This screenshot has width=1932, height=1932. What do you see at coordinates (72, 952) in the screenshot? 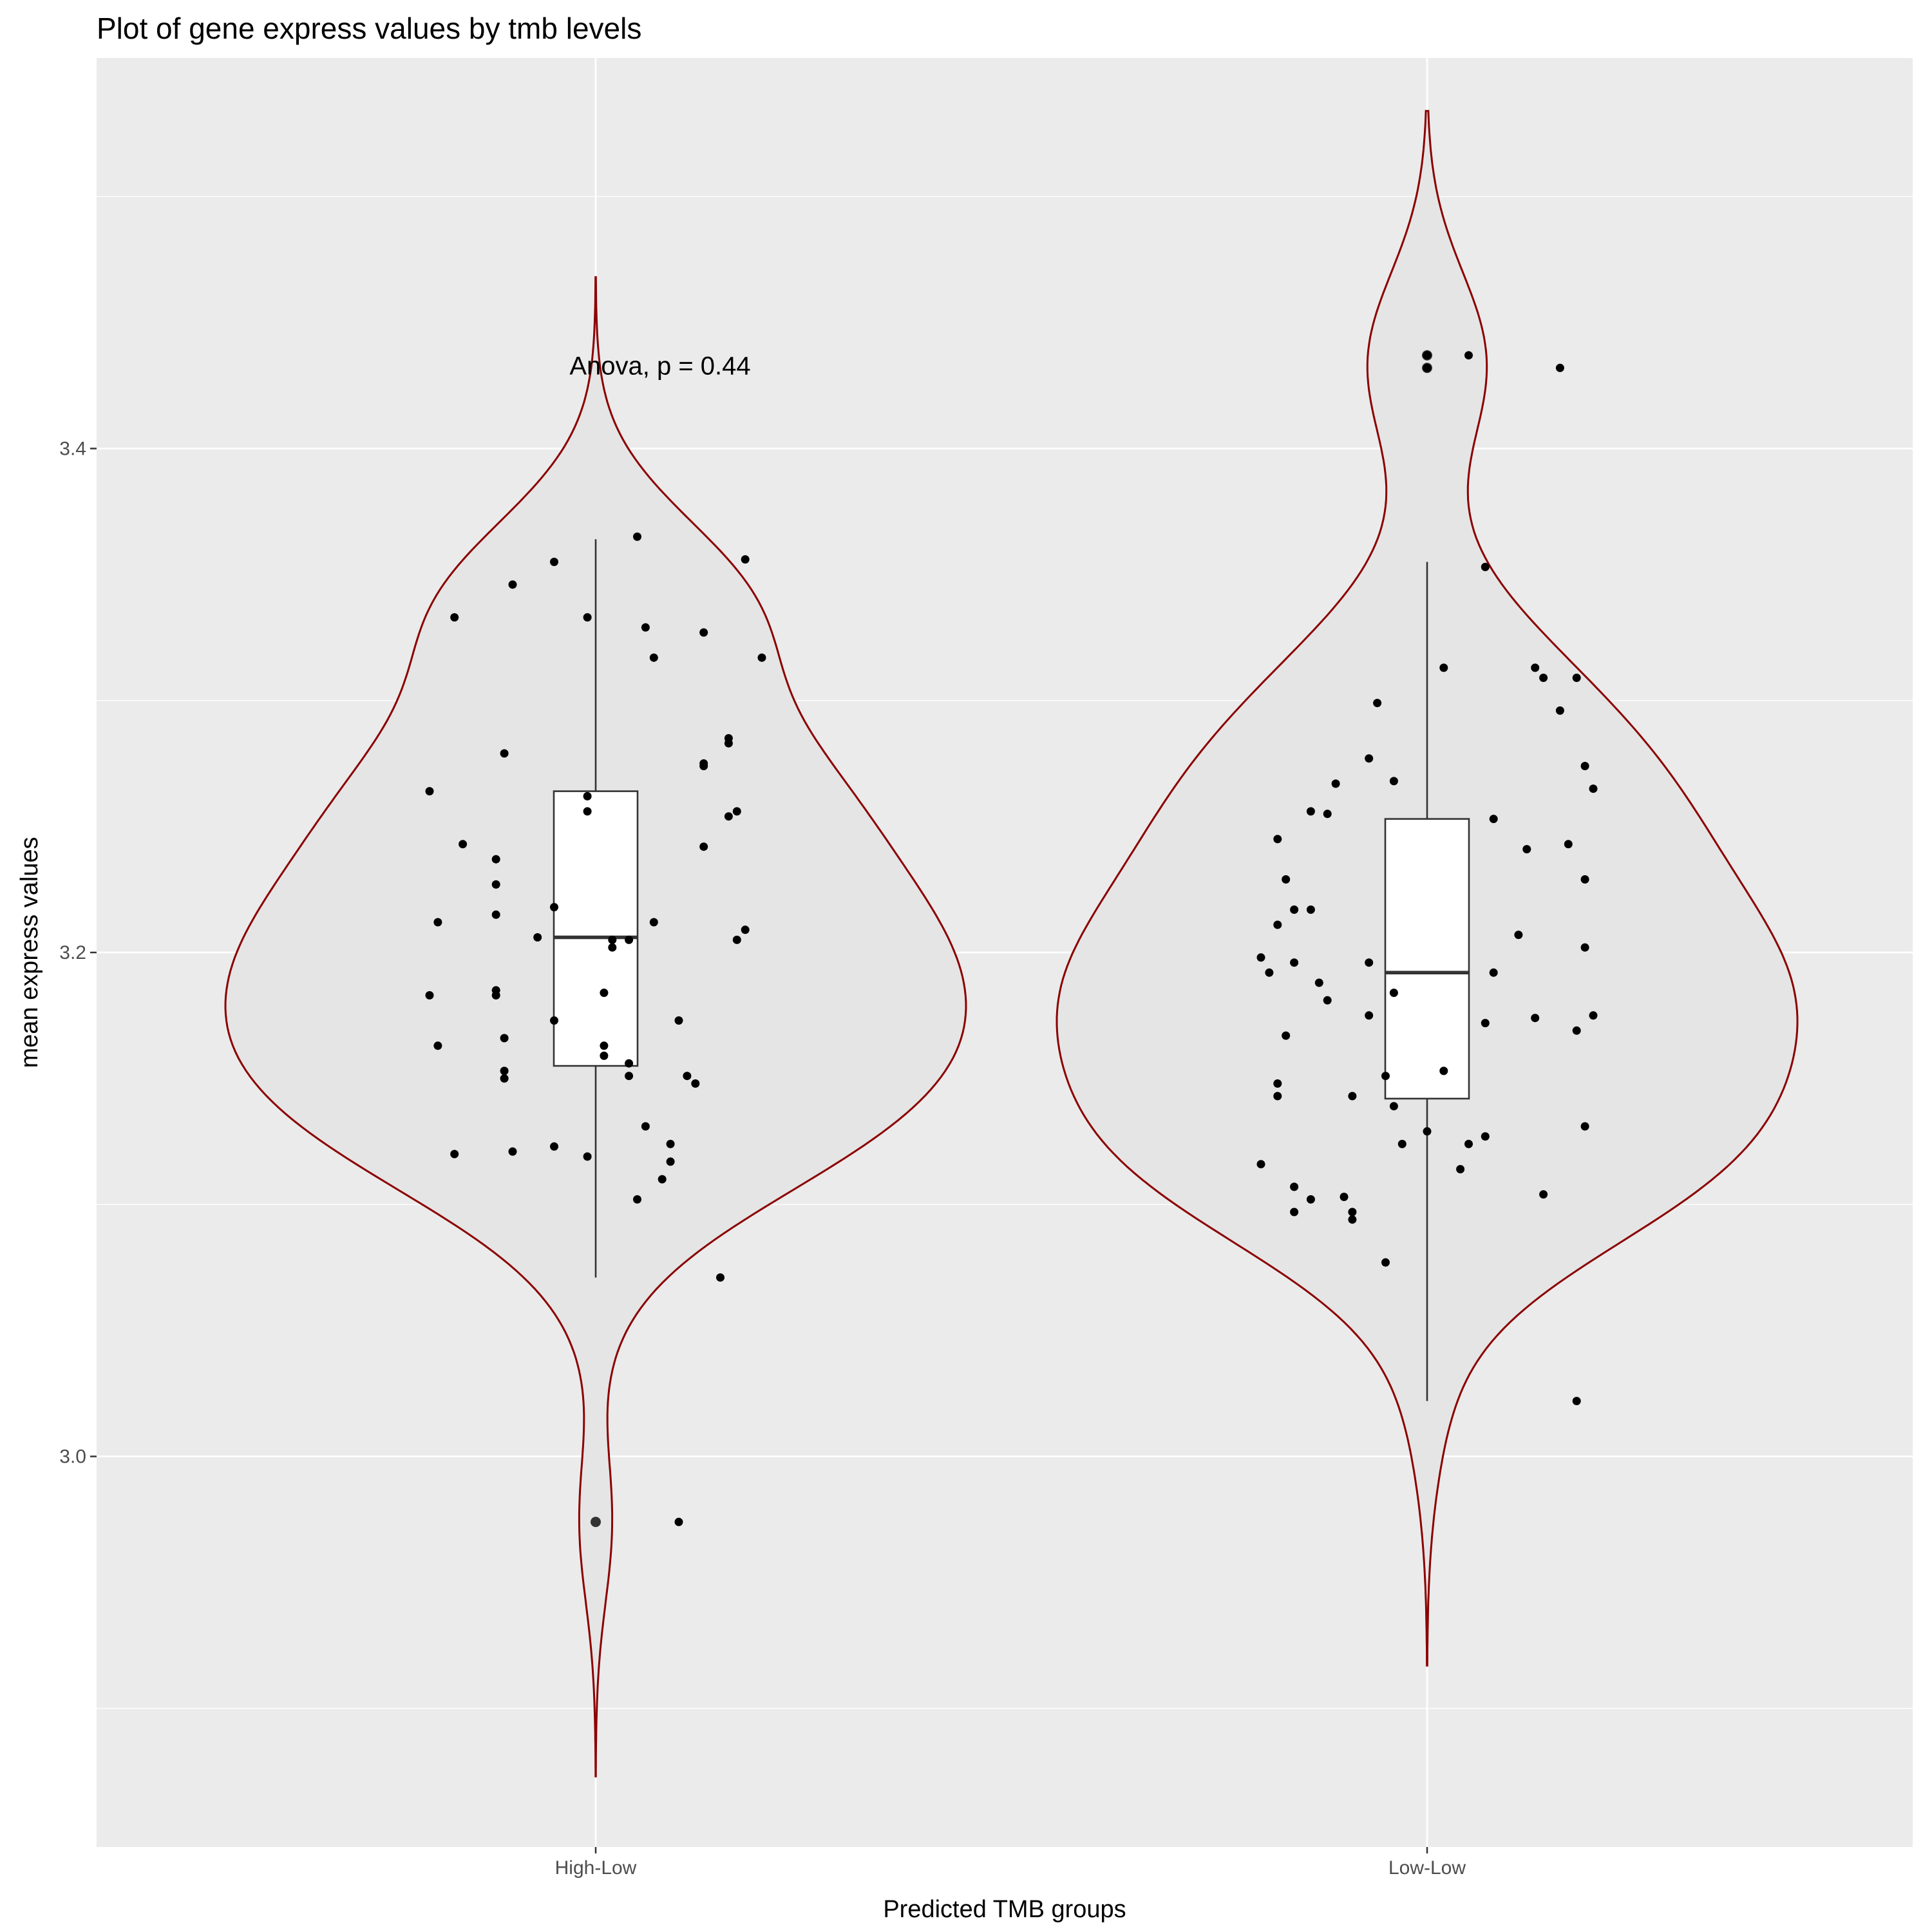
I see `y-tick-label: 3.2` at bounding box center [72, 952].